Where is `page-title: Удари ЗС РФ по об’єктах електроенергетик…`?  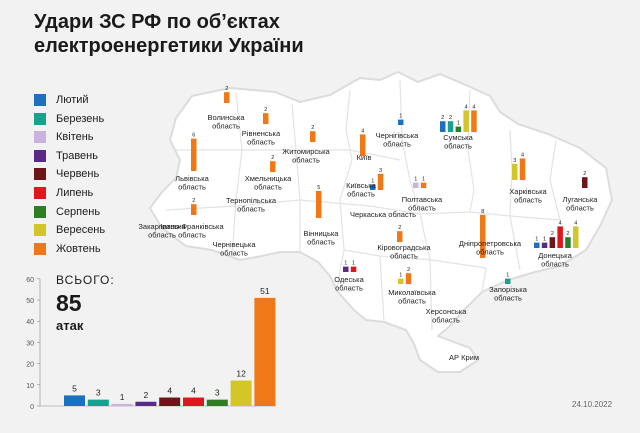 page-title: Удари ЗС РФ по об’єктах електроенергетик… is located at coordinates (214, 34).